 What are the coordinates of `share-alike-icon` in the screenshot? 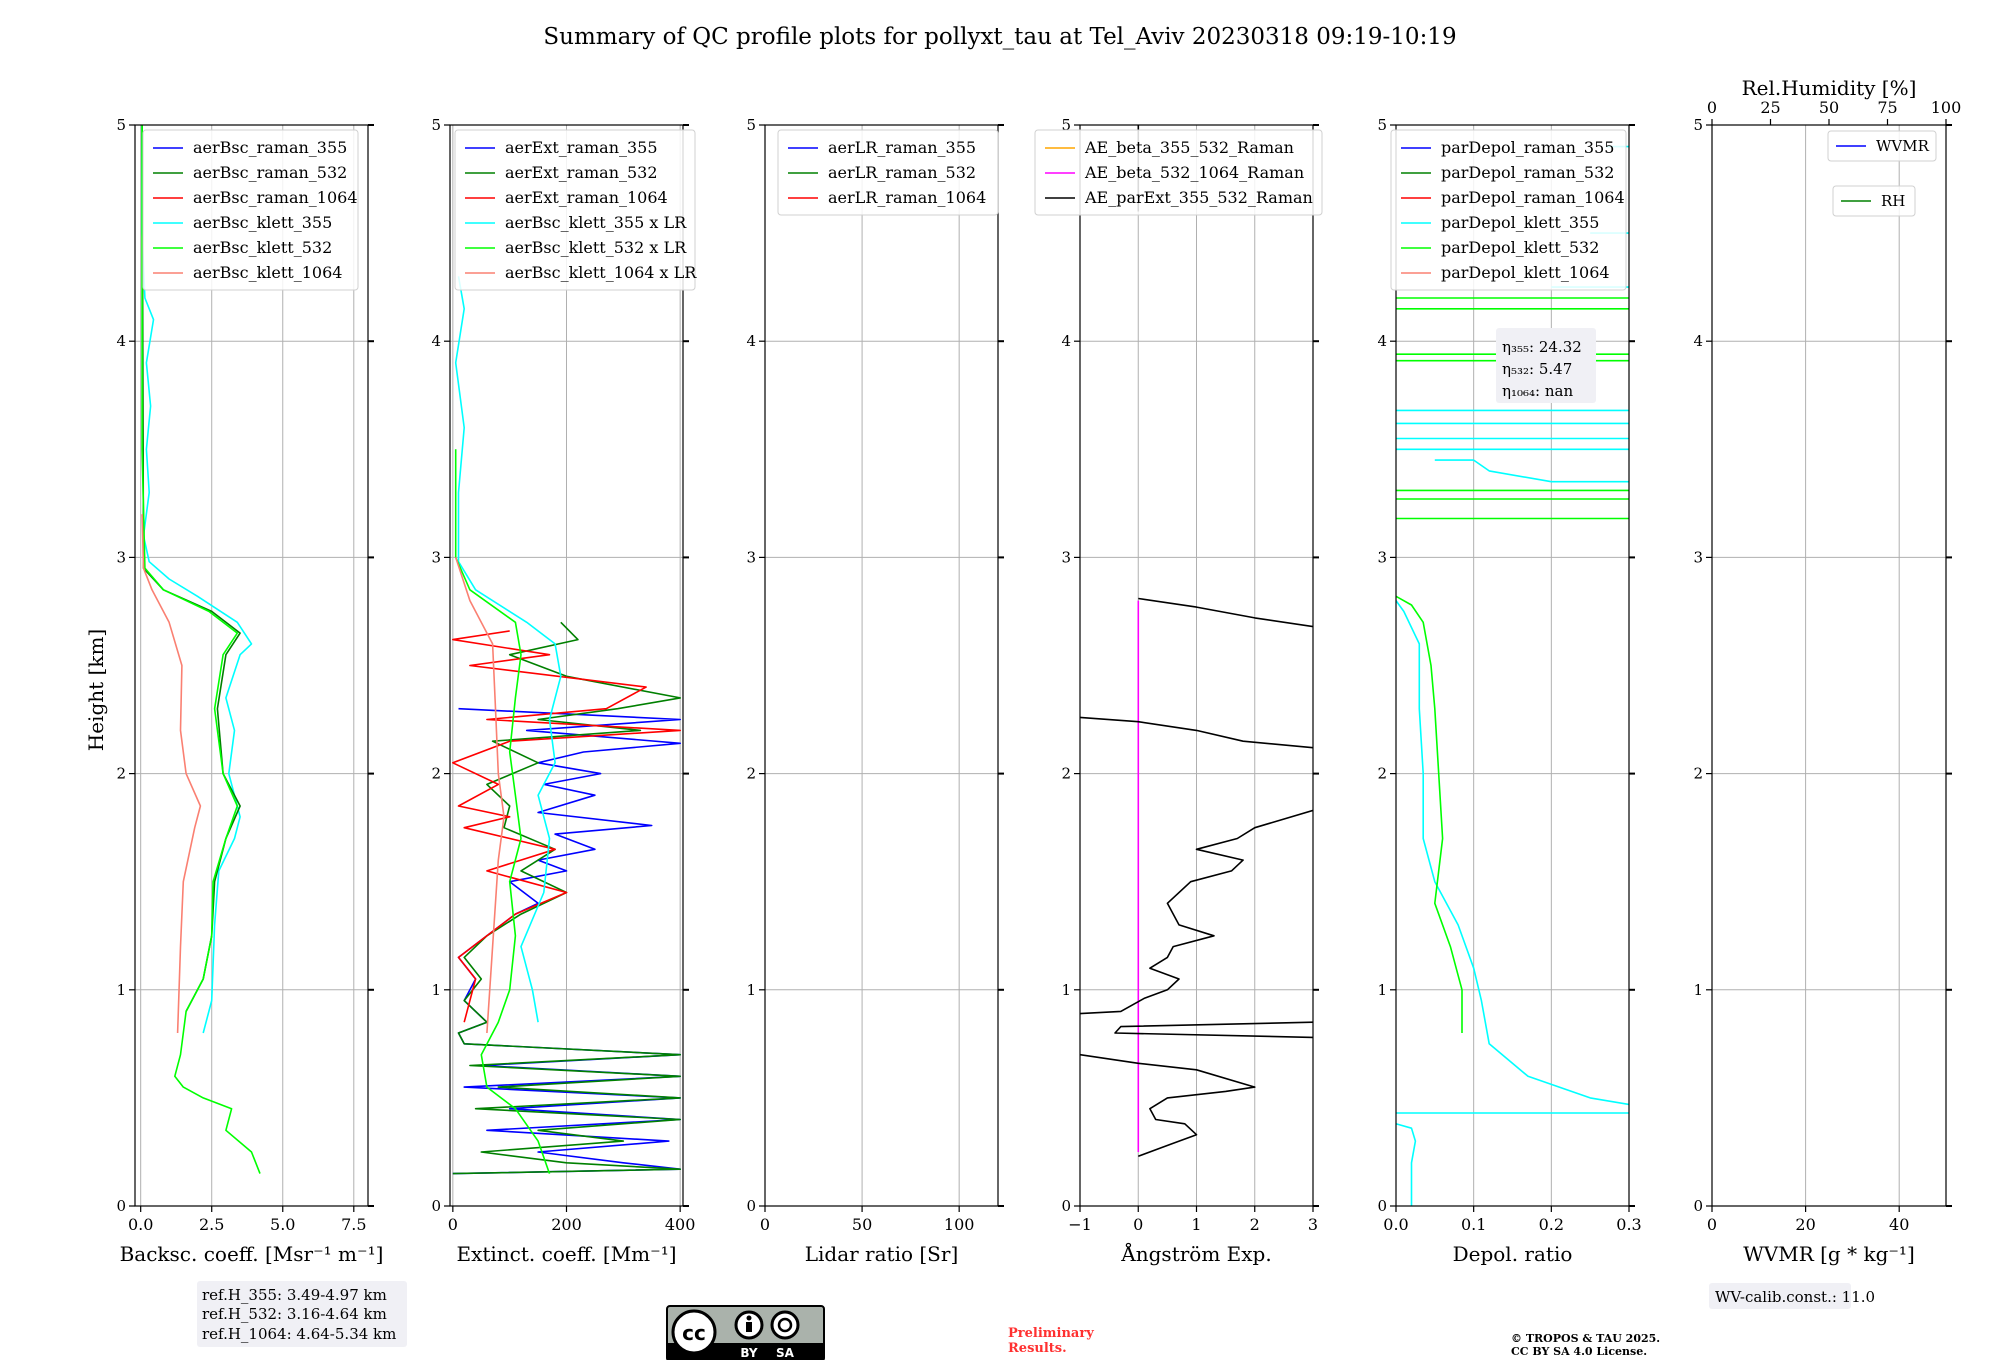 It's located at (785, 1325).